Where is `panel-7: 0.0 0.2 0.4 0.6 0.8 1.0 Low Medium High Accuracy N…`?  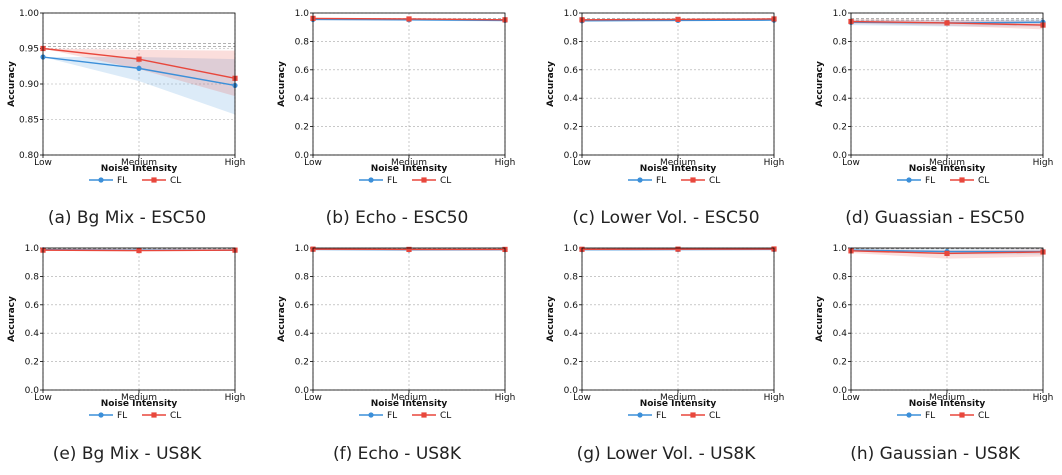
panel-7: 0.0 0.2 0.4 0.6 0.8 1.0 Low Medium High Accuracy N… is located at coordinates (665, 354).